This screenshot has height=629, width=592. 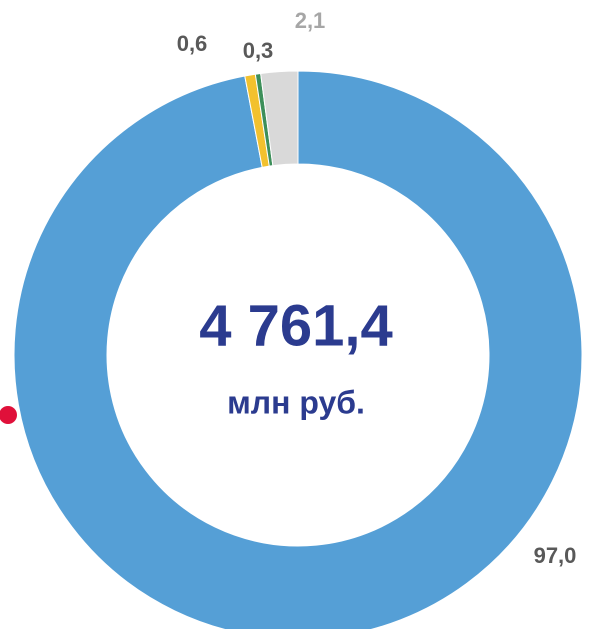 What do you see at coordinates (296, 325) in the screenshot?
I see `center-value: 4 761,4` at bounding box center [296, 325].